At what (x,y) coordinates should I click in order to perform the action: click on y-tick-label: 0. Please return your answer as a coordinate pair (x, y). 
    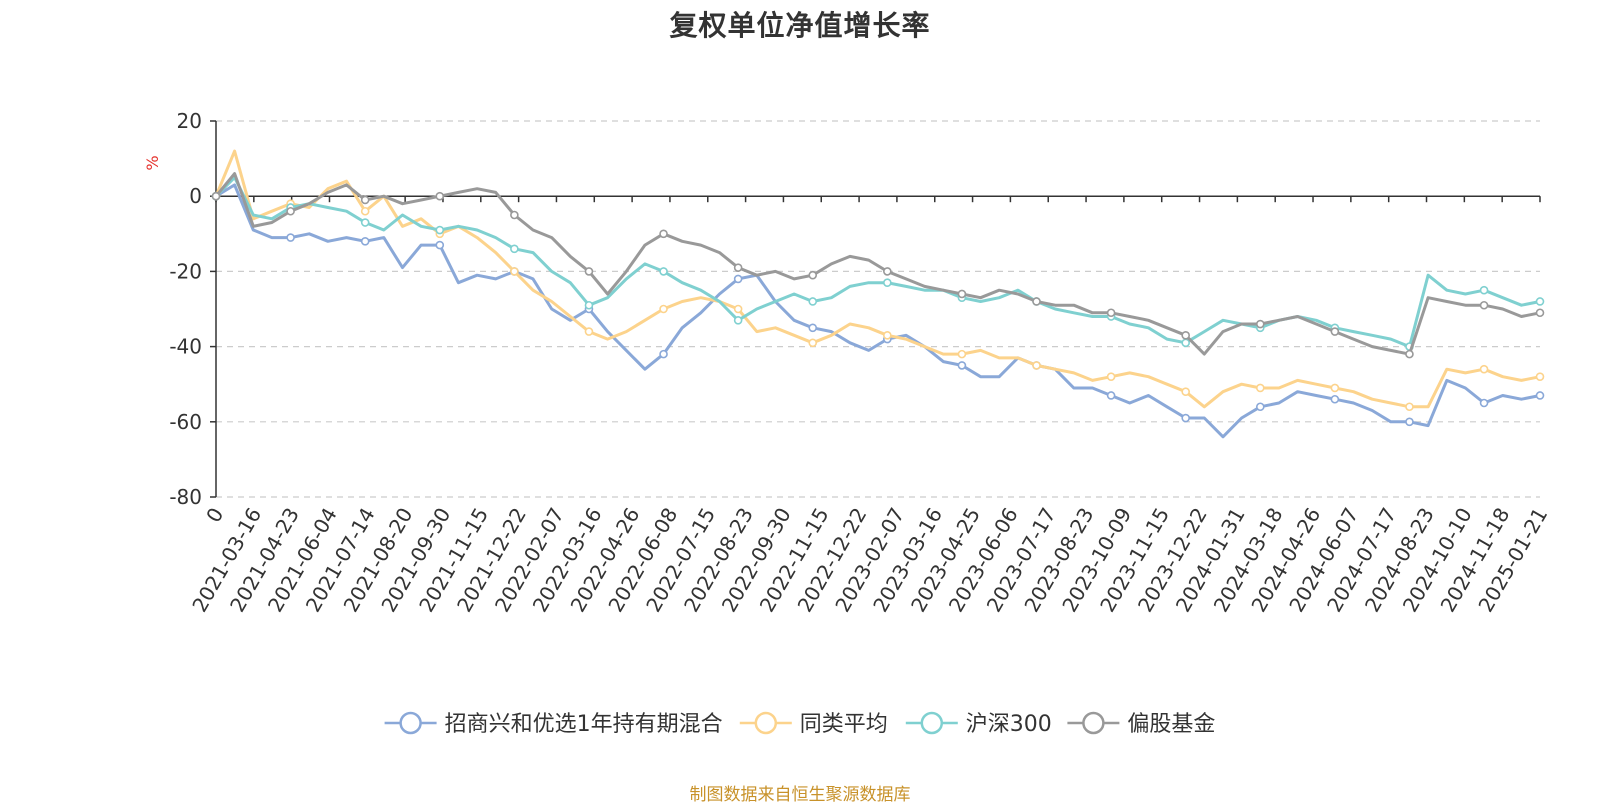
    Looking at the image, I should click on (195, 196).